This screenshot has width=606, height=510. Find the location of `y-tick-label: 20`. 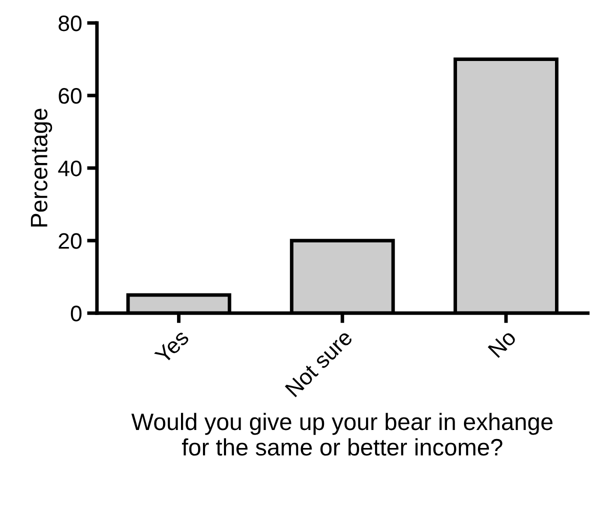

y-tick-label: 20 is located at coordinates (70, 241).